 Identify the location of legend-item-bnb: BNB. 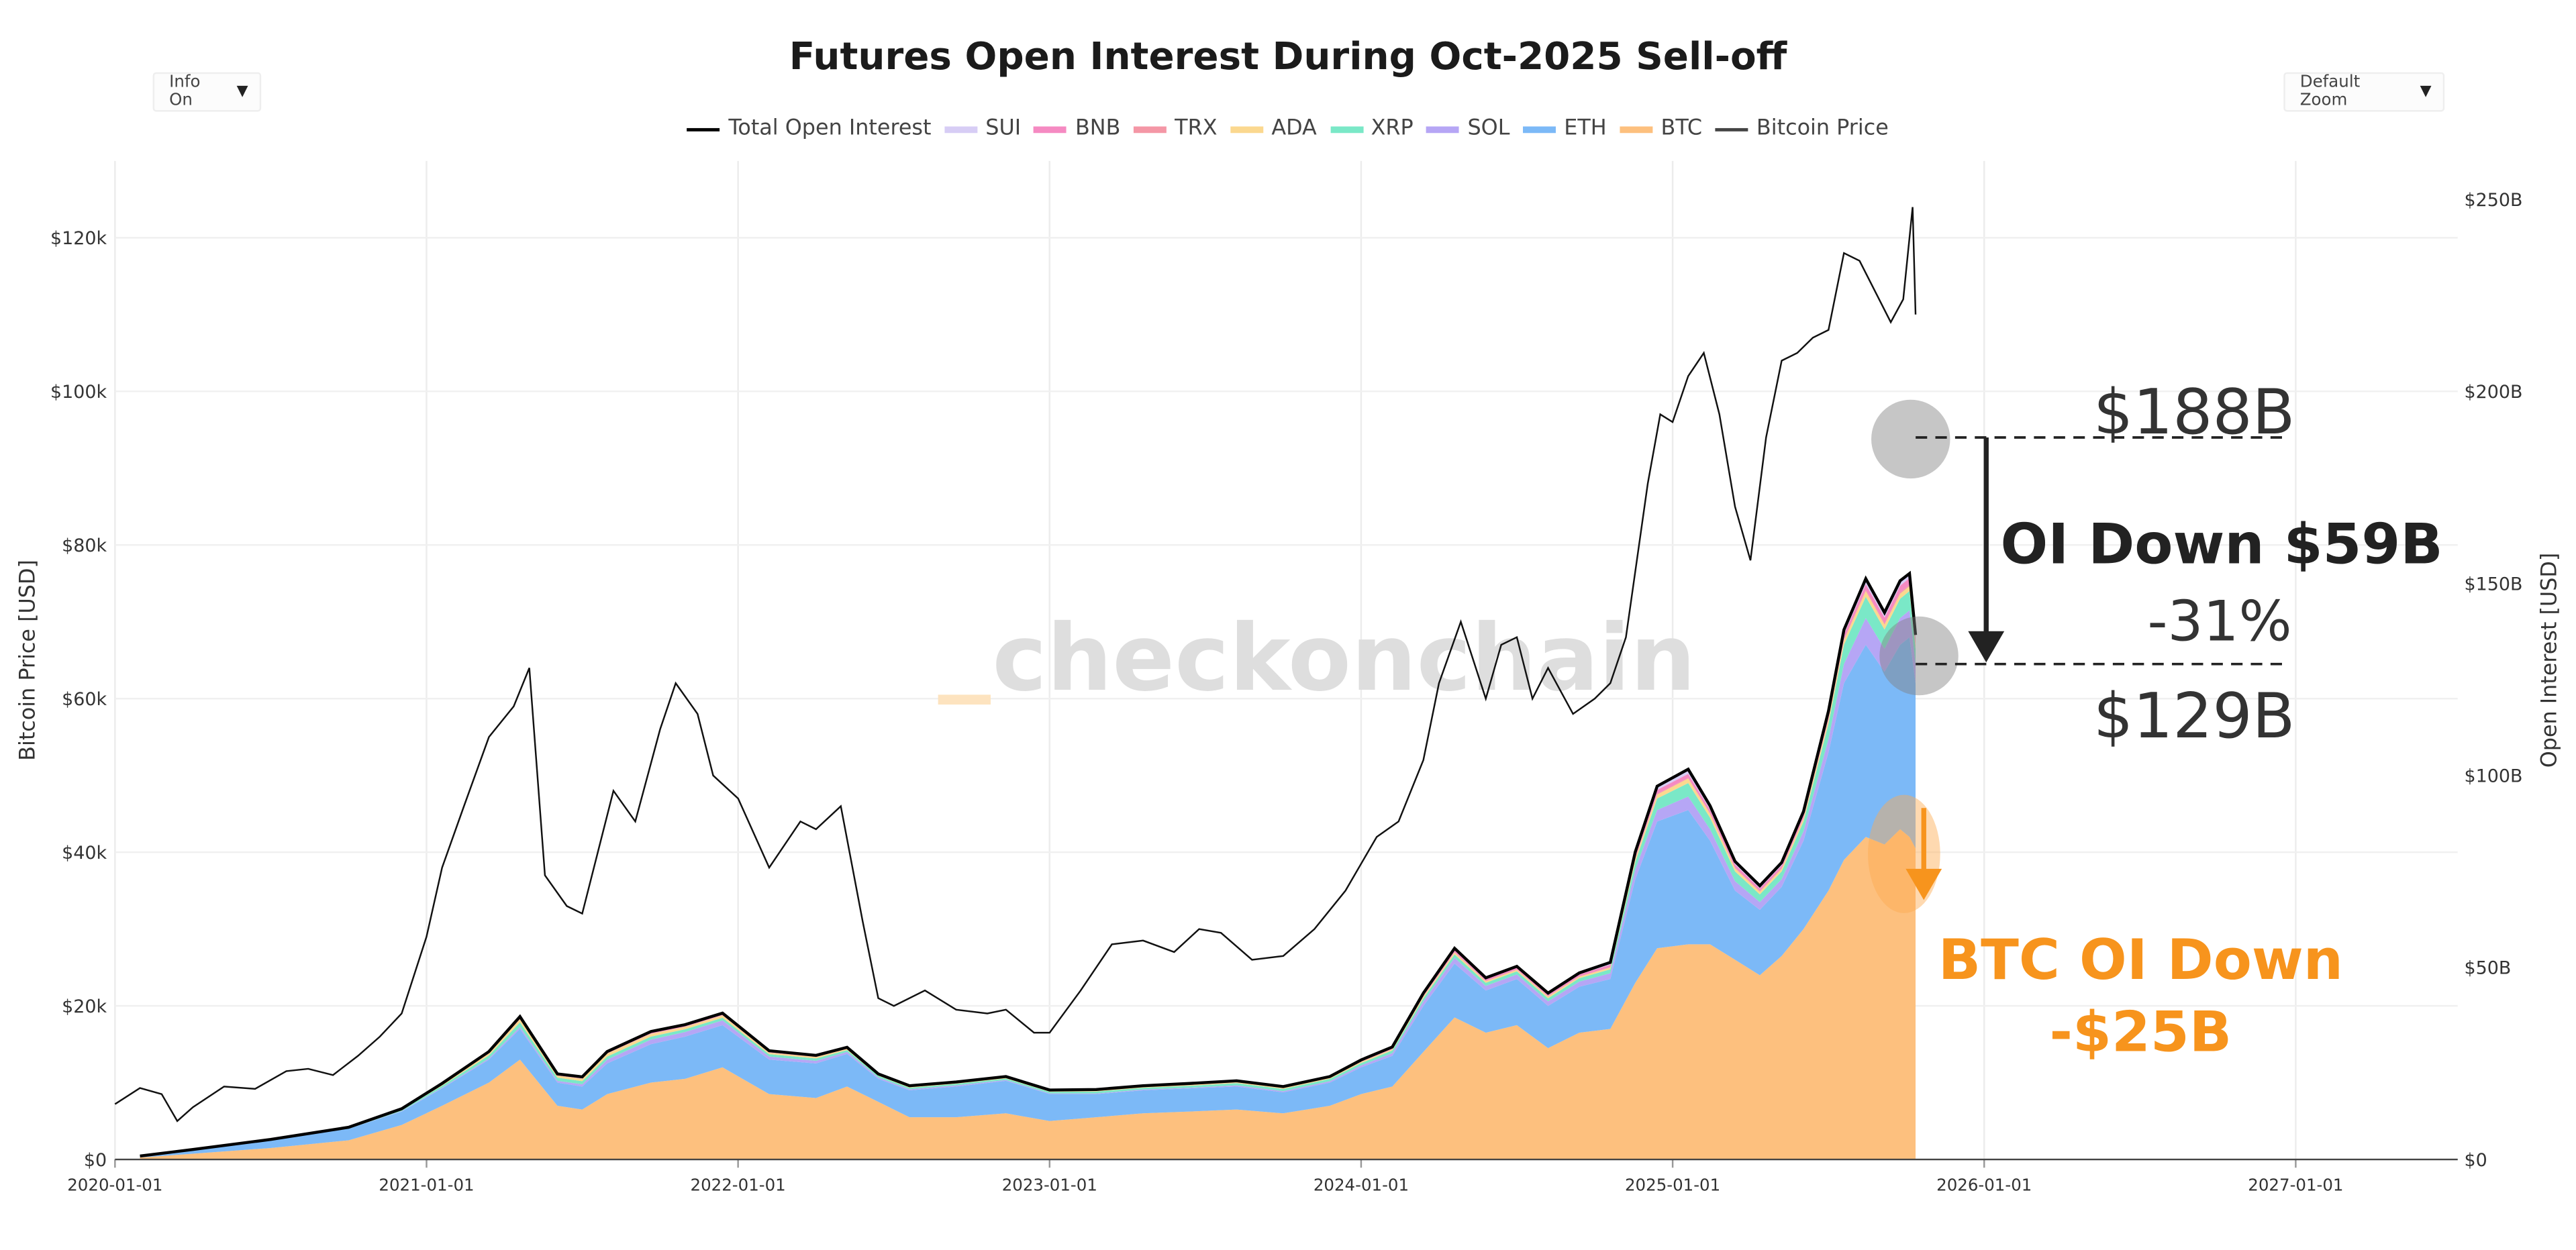
(1077, 129).